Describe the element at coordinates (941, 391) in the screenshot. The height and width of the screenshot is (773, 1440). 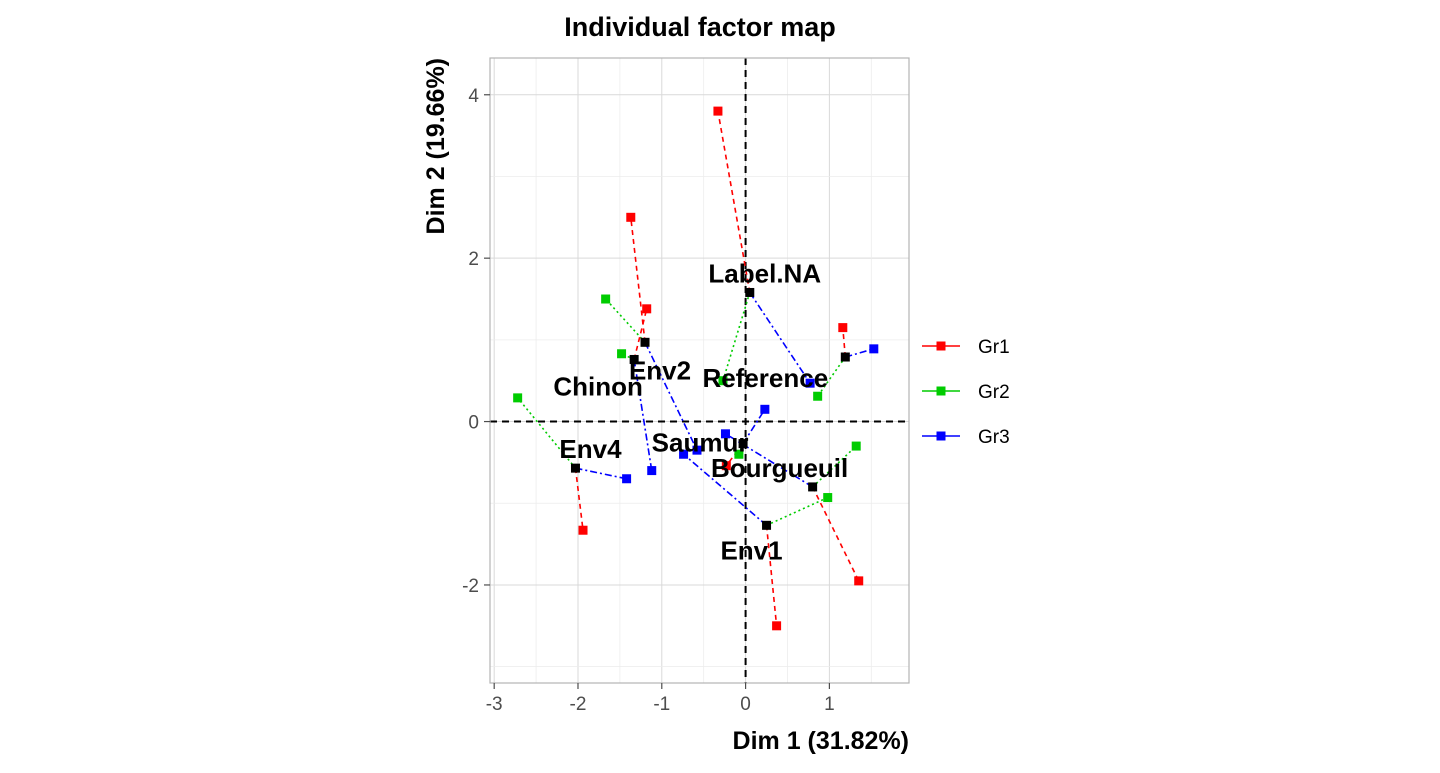
I see `legend-key-gr2` at that location.